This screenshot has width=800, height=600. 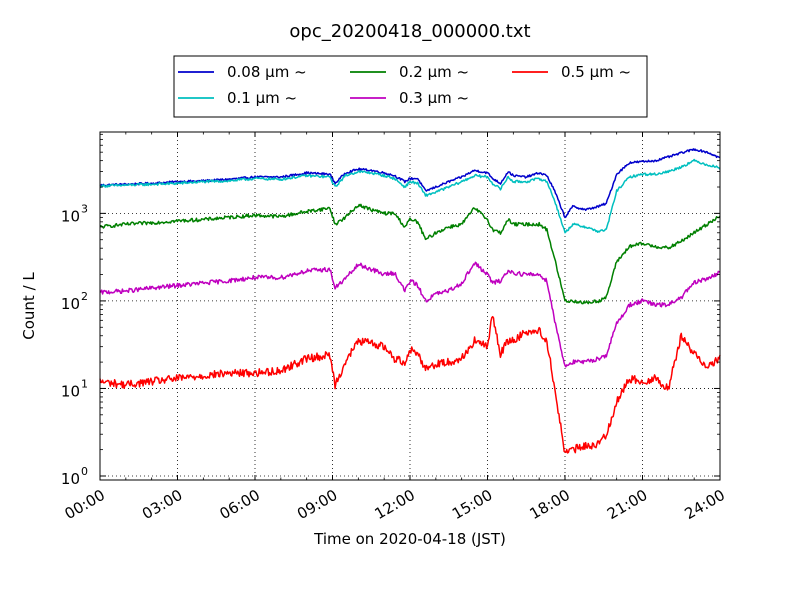 I want to click on legend-label: 0.2 μm ~, so click(x=434, y=72).